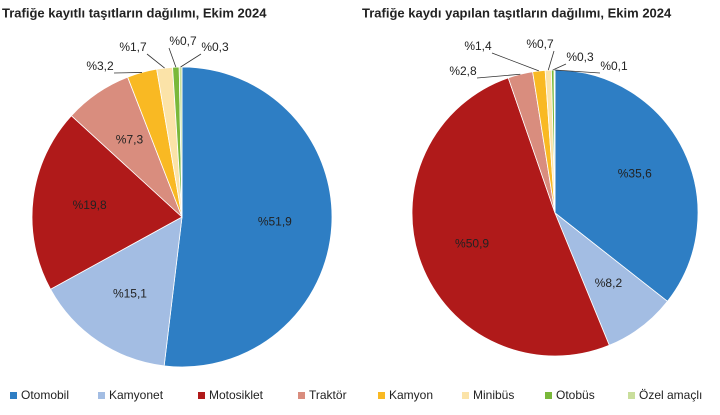 This screenshot has height=415, width=720. What do you see at coordinates (575, 395) in the screenshot?
I see `legend-label: Otobüs` at bounding box center [575, 395].